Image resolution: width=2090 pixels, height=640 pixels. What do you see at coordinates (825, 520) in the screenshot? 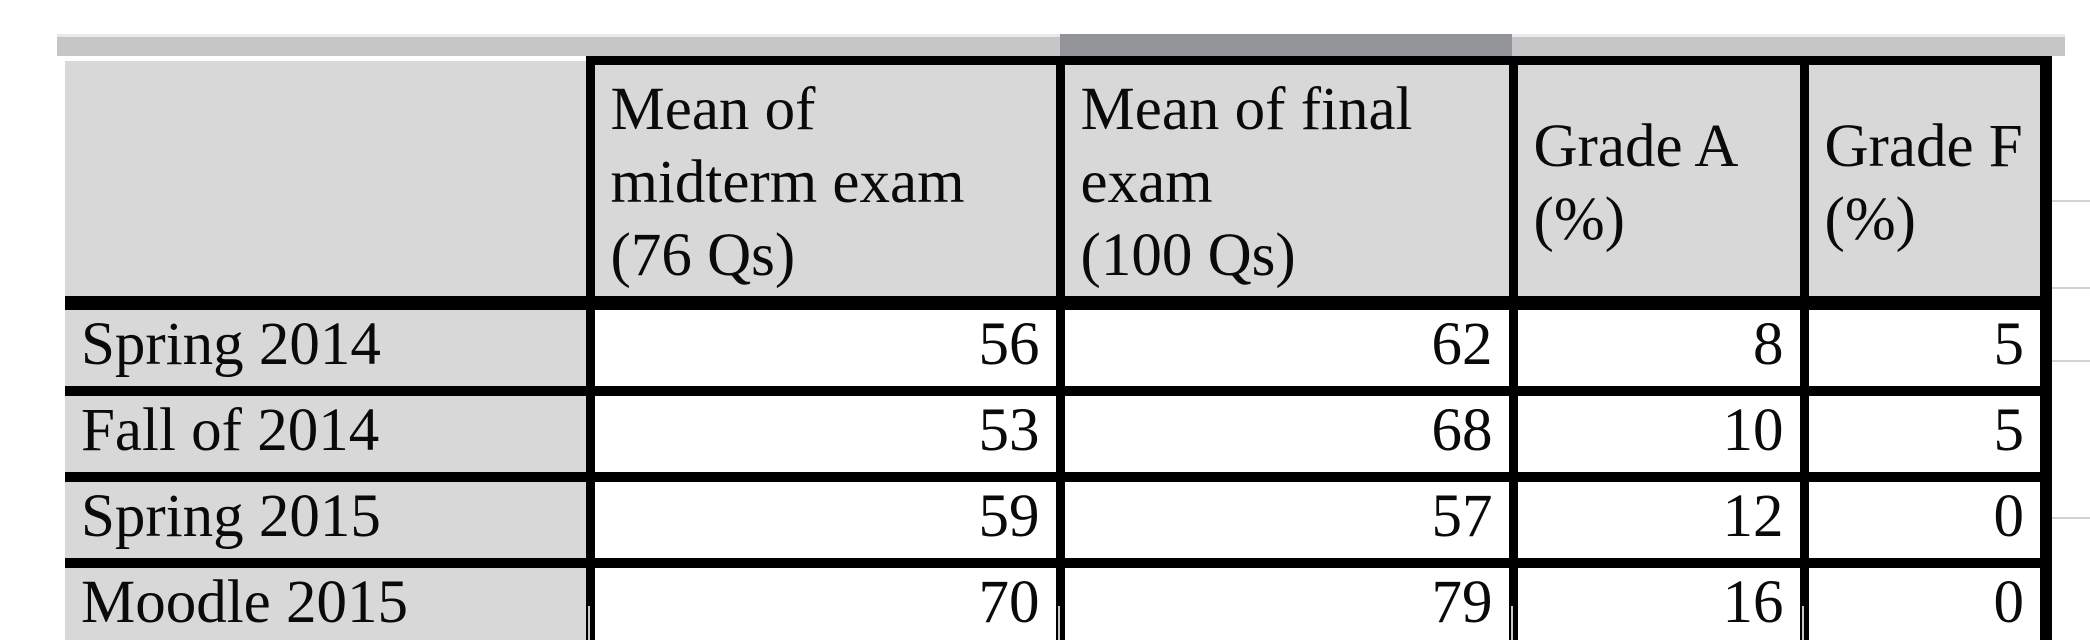
I see `data-cell: 59` at bounding box center [825, 520].